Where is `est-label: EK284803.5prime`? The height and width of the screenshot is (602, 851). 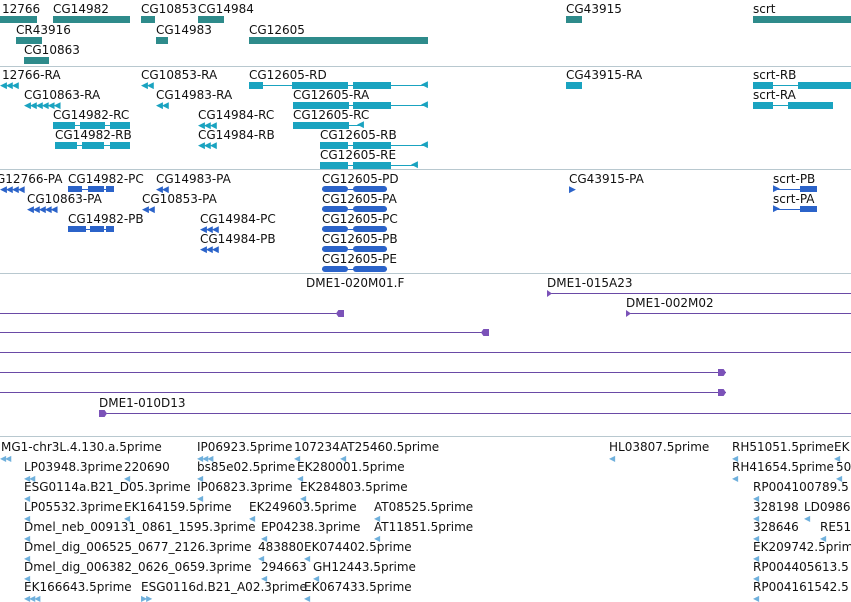 est-label: EK284803.5prime is located at coordinates (354, 487).